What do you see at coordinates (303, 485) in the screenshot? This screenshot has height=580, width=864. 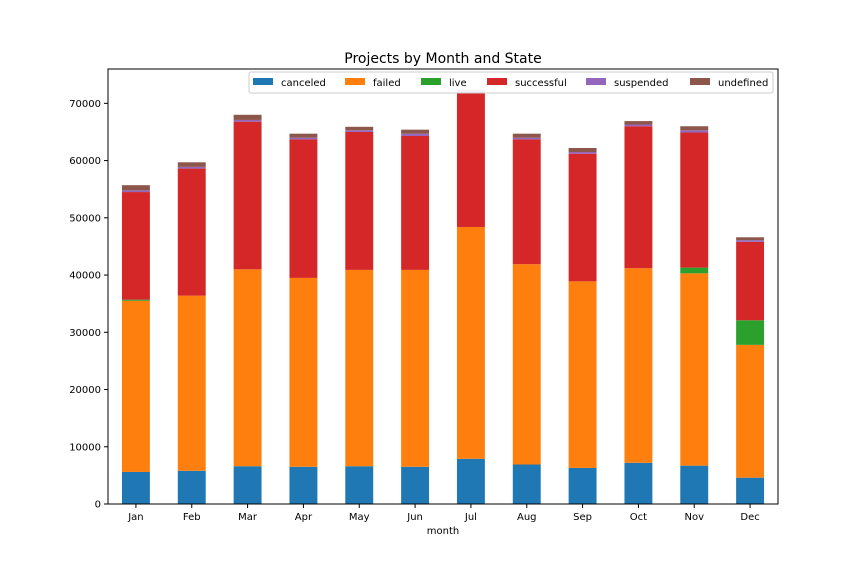 I see `bar-segment-canceled-apr` at bounding box center [303, 485].